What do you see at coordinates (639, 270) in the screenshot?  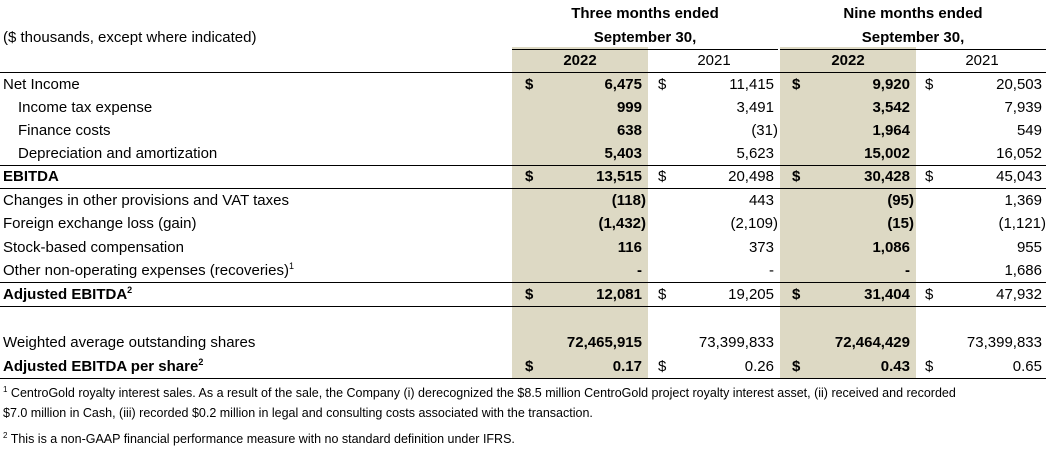 I see `cell-q2022: -` at bounding box center [639, 270].